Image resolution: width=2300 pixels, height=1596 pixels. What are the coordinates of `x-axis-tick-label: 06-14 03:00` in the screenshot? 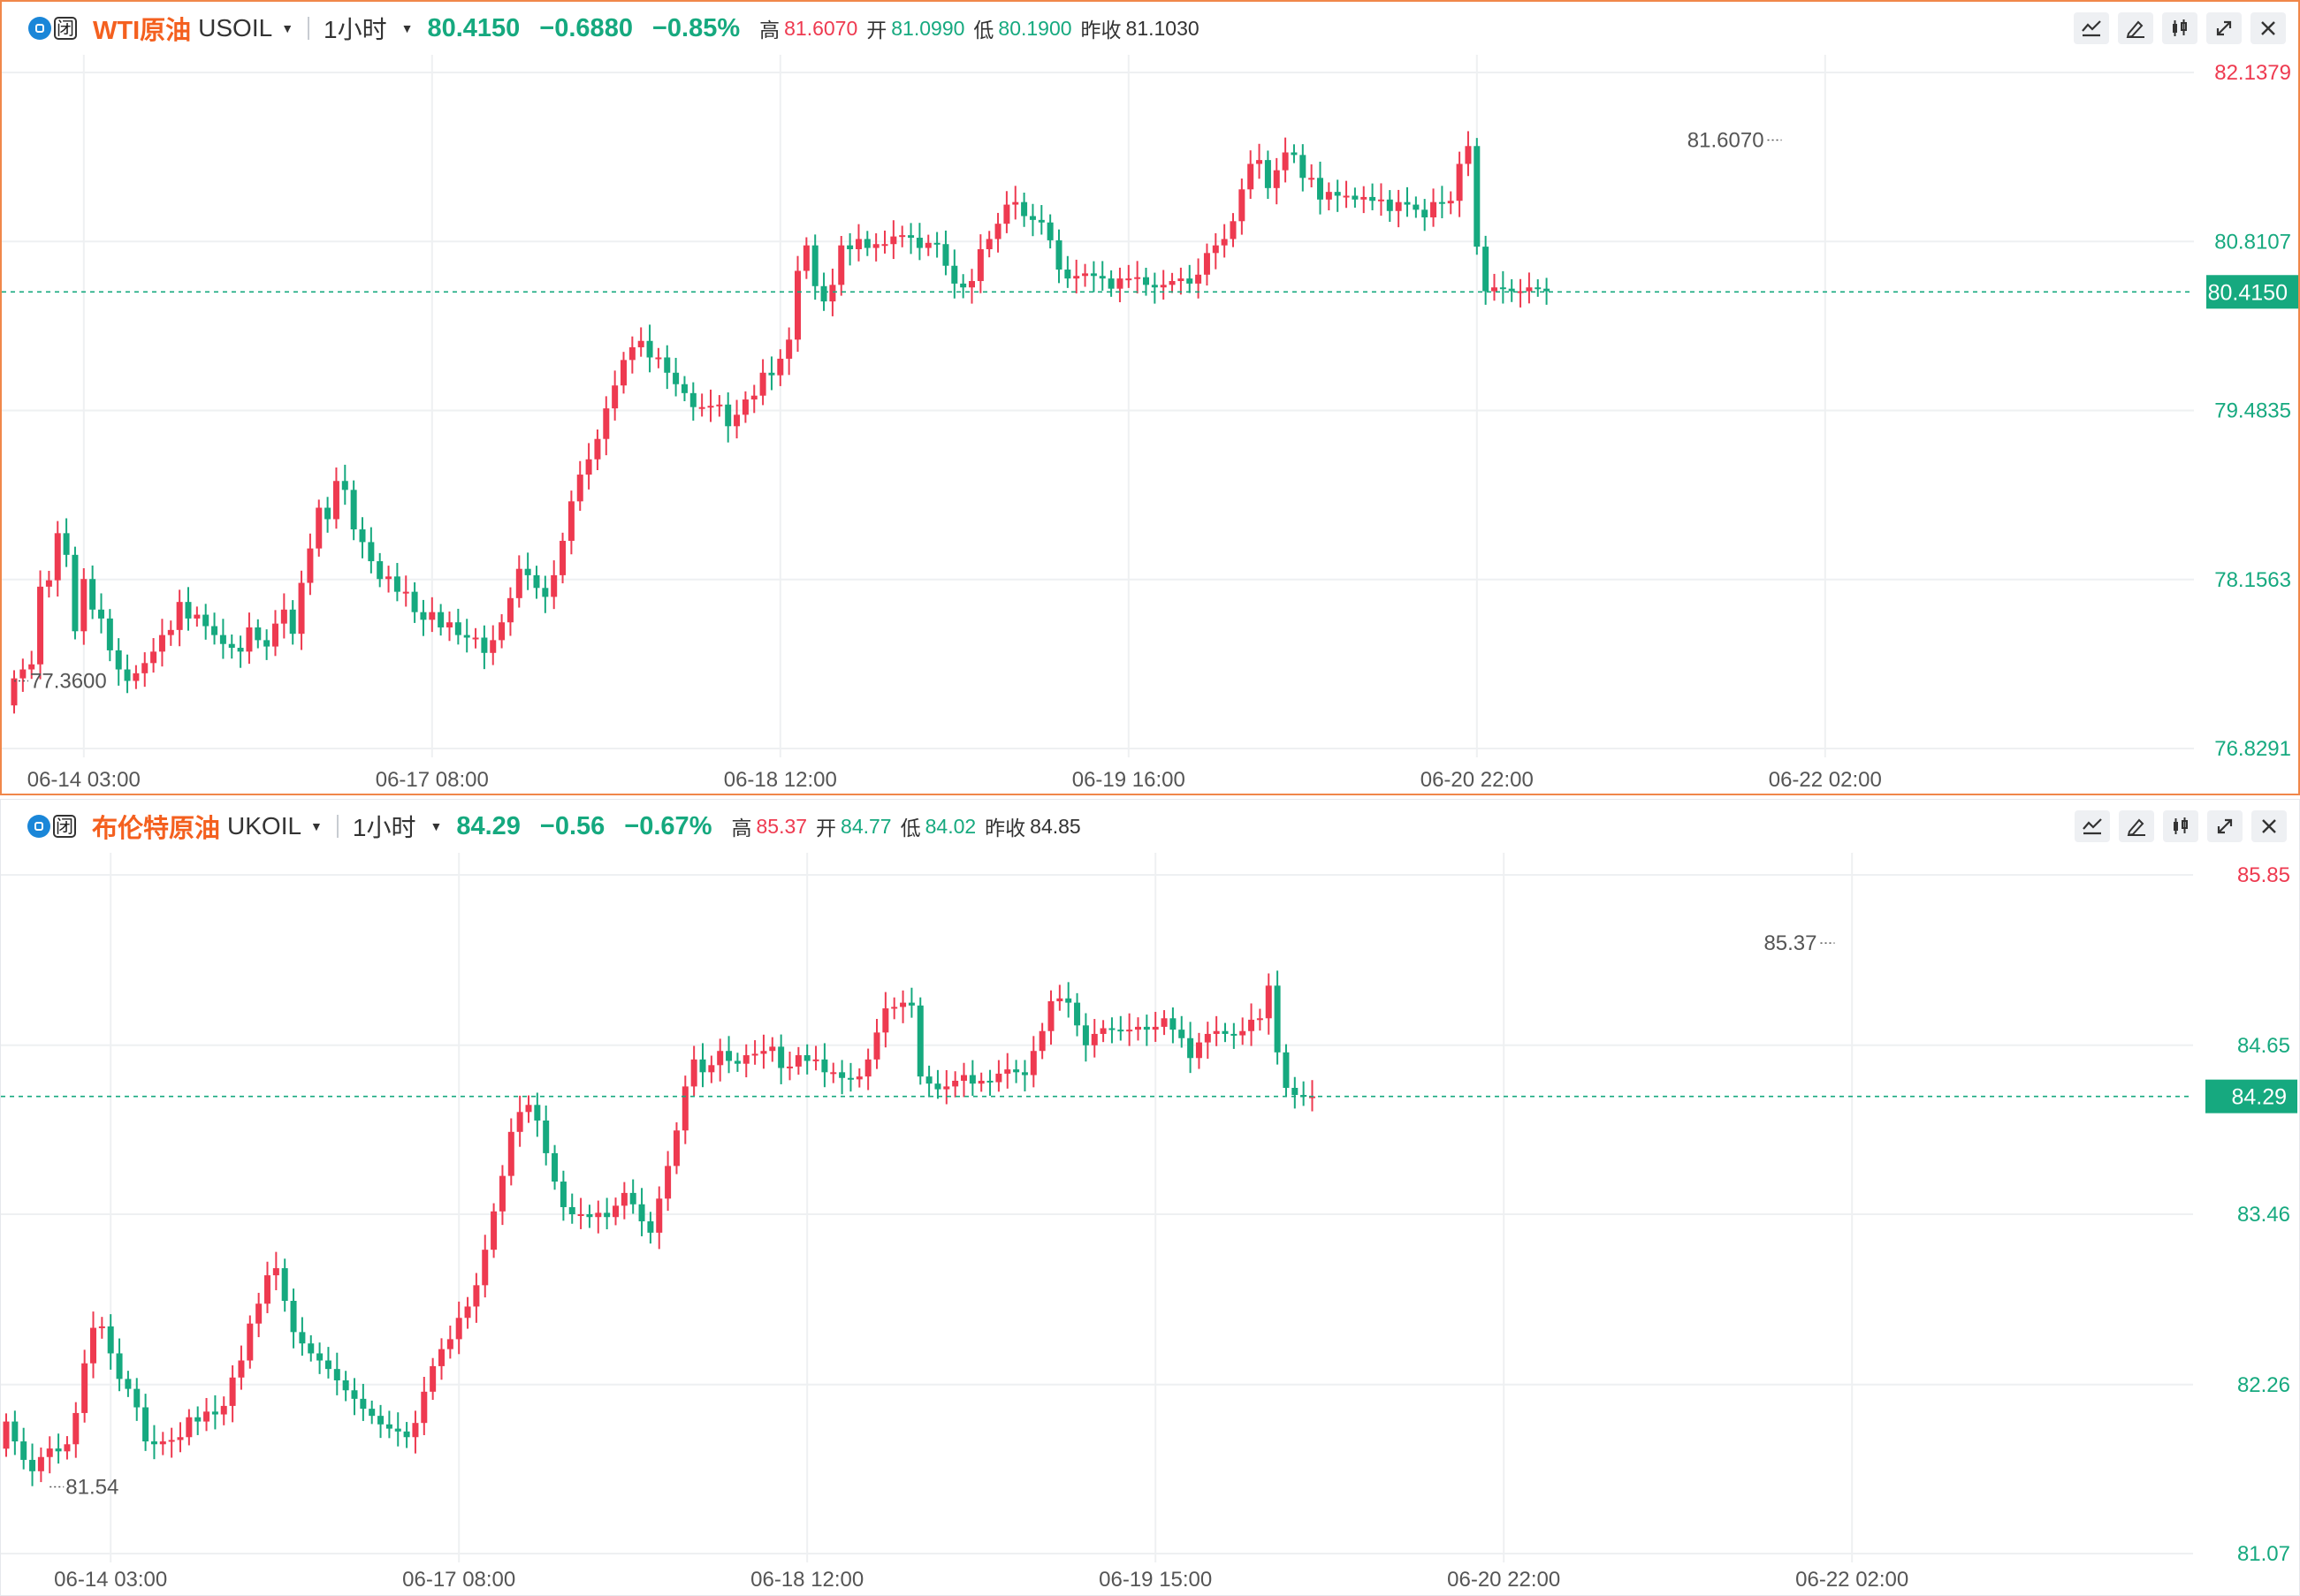 It's located at (84, 780).